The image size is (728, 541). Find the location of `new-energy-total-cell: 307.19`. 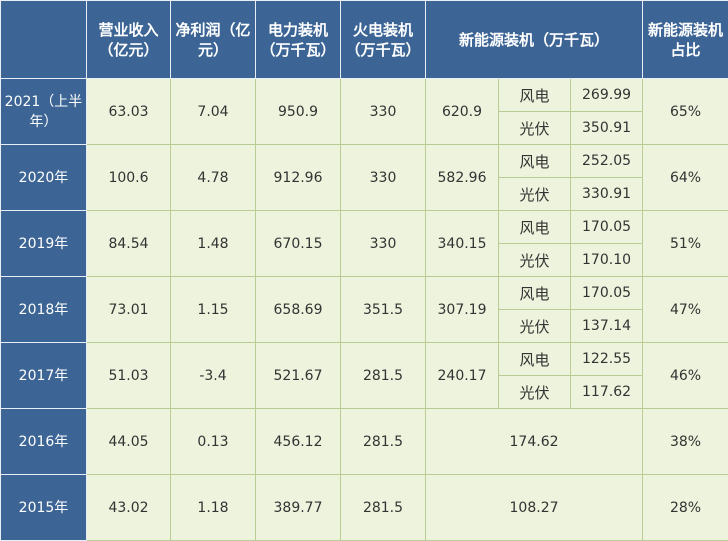

new-energy-total-cell: 307.19 is located at coordinates (462, 309).